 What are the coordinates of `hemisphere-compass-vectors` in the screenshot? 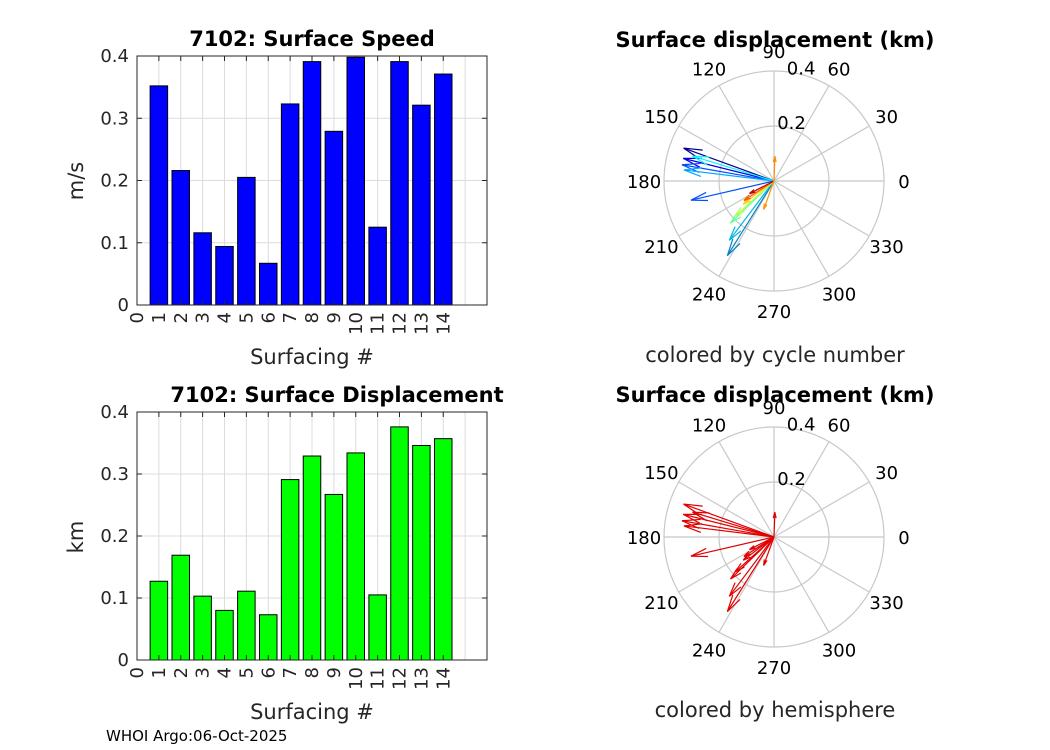 It's located at (729, 558).